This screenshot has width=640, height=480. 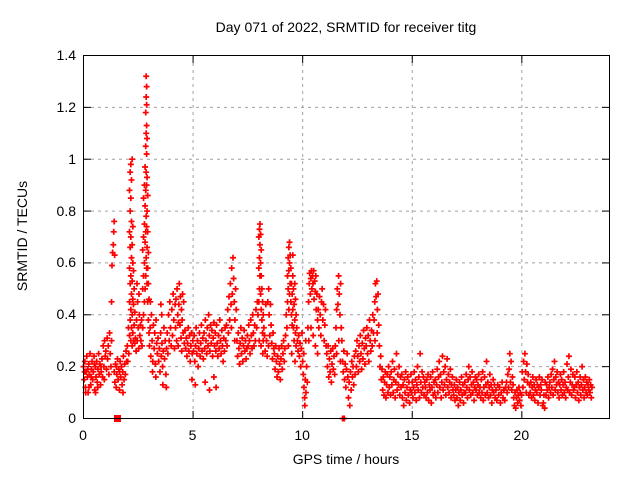 What do you see at coordinates (22, 236) in the screenshot?
I see `y-axis-label: SRMTID / TECUs` at bounding box center [22, 236].